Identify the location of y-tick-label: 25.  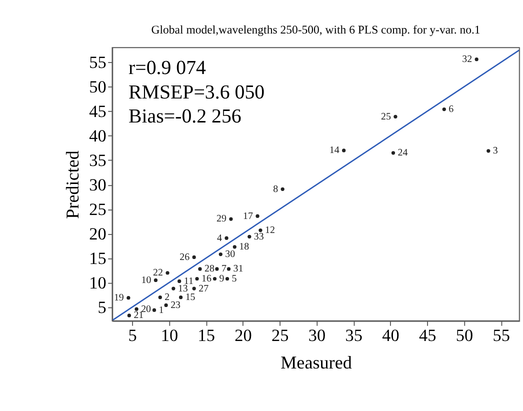
(97, 210).